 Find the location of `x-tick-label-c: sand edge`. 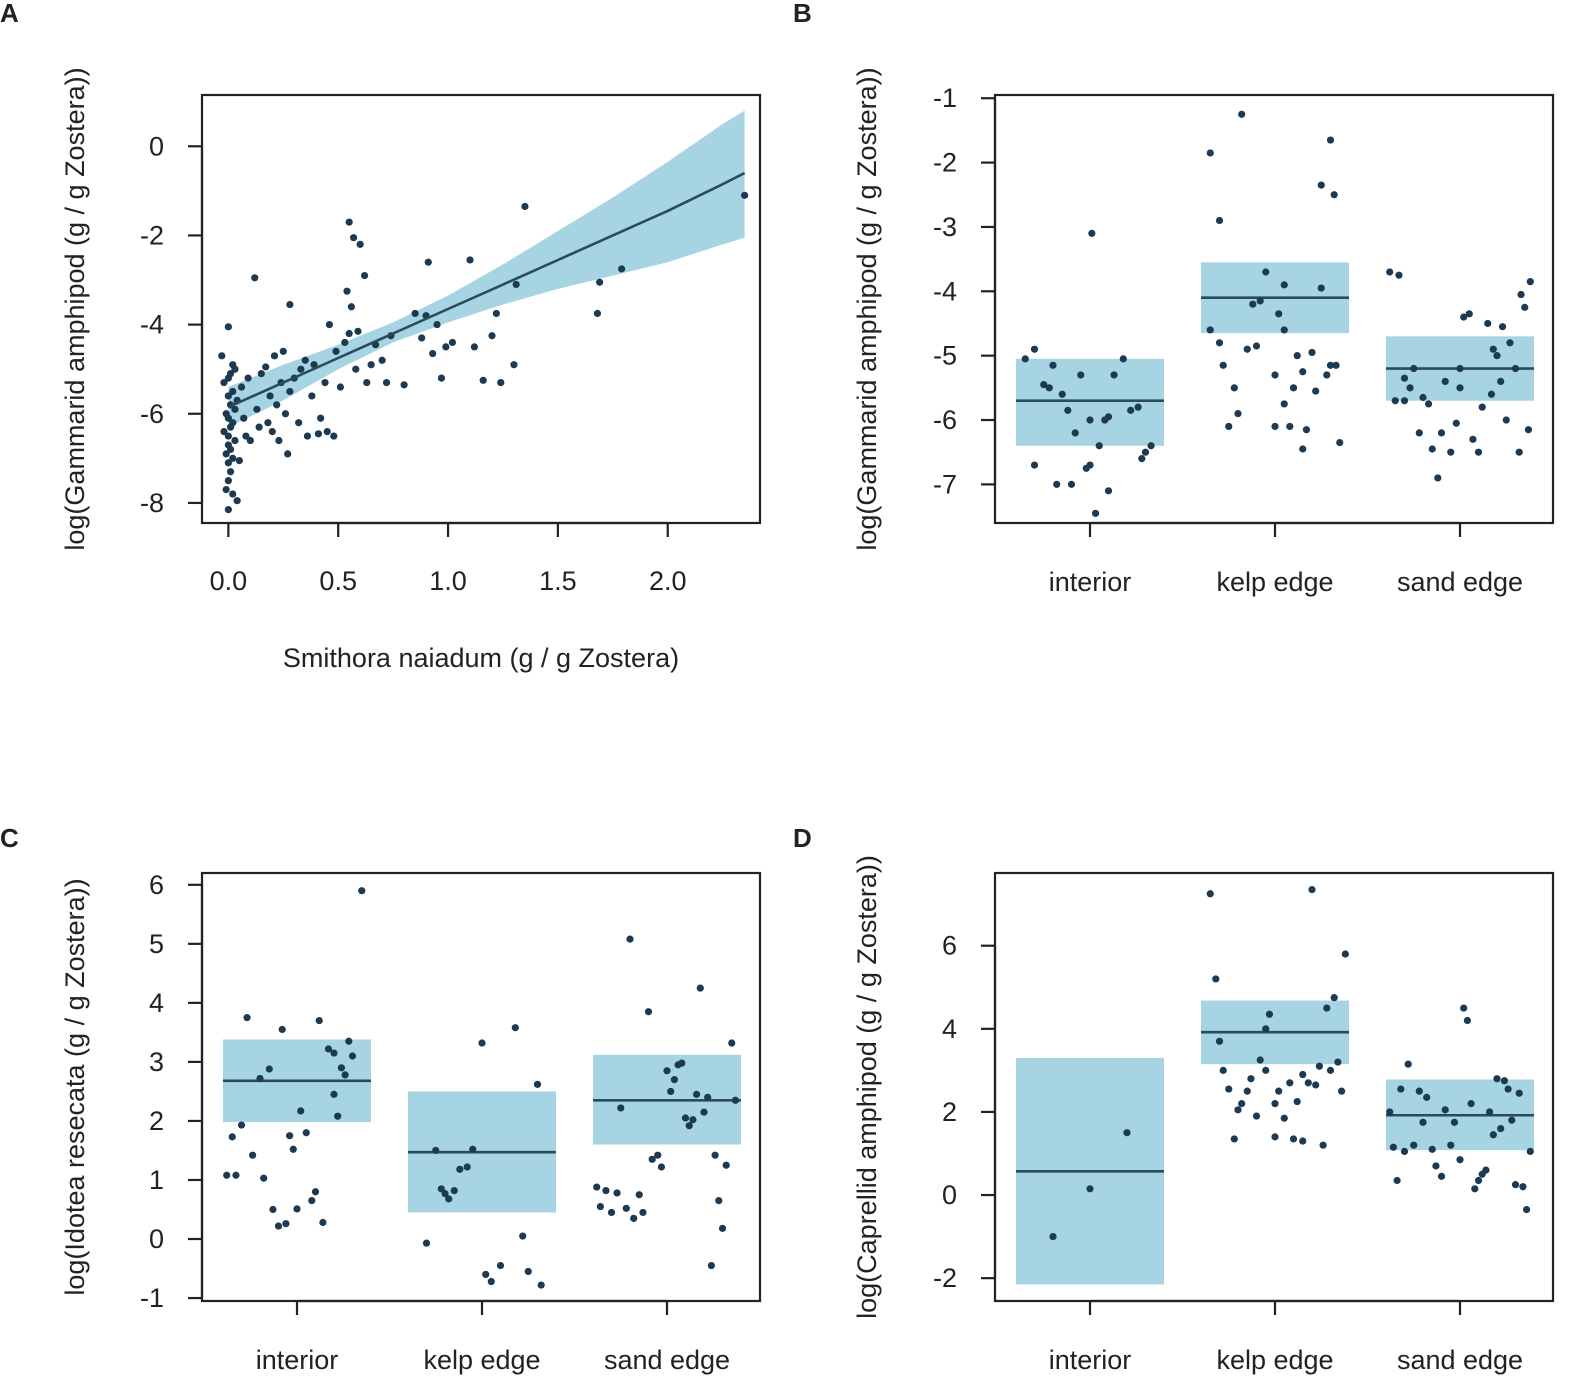

x-tick-label-c: sand edge is located at coordinates (667, 1360).